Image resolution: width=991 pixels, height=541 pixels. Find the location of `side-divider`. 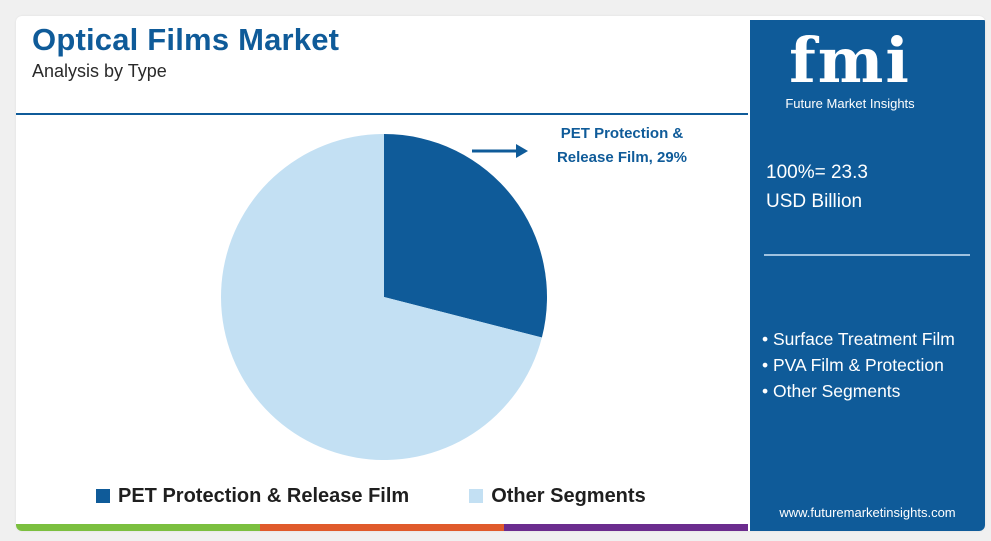

side-divider is located at coordinates (867, 255).